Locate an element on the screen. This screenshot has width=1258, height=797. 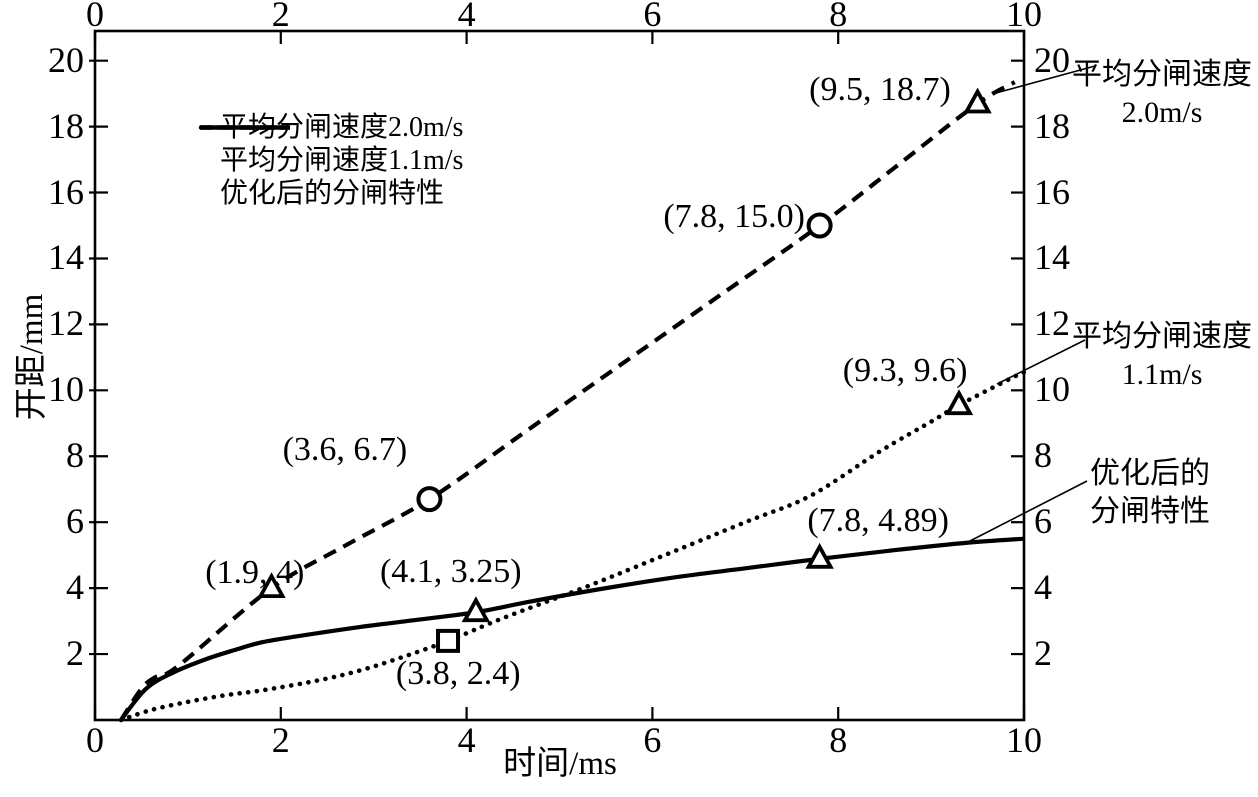
legend-label-solid: 优化后的分闸特性 is located at coordinates (332, 193).